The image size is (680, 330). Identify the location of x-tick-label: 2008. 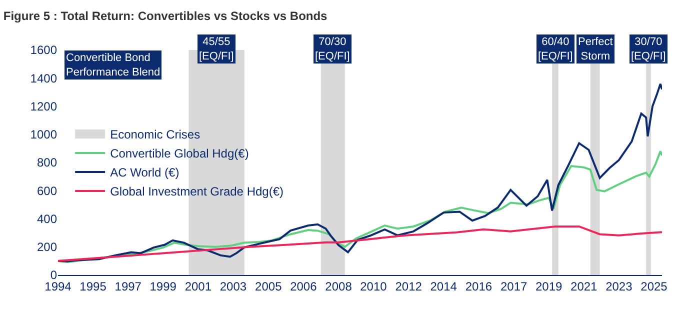
(338, 286).